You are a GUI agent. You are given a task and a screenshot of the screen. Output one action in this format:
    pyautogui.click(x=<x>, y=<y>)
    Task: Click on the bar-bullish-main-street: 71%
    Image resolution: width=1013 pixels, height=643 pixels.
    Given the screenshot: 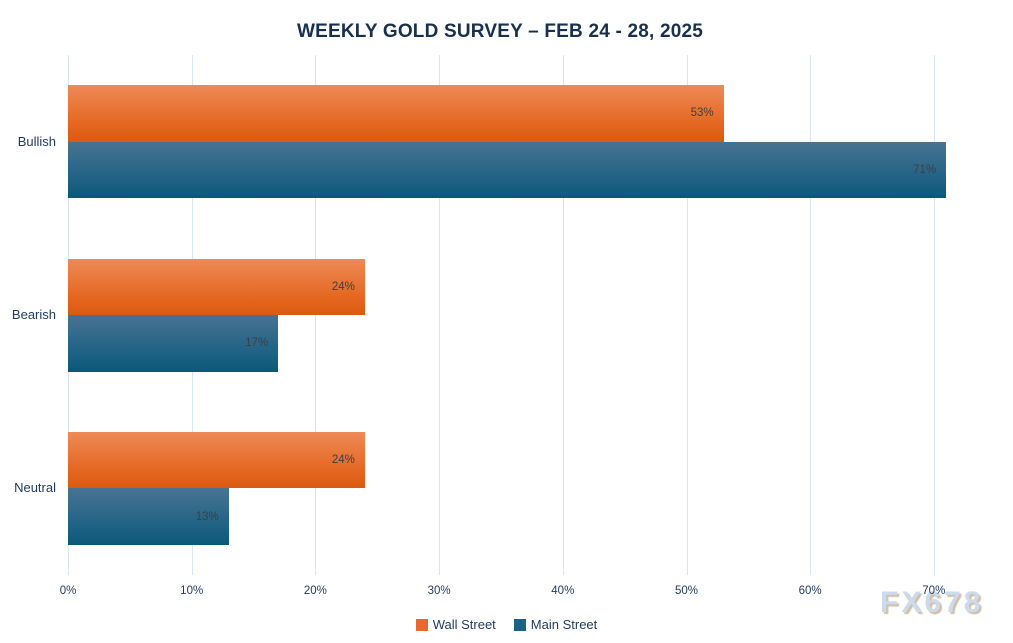 What is the action you would take?
    pyautogui.click(x=507, y=170)
    